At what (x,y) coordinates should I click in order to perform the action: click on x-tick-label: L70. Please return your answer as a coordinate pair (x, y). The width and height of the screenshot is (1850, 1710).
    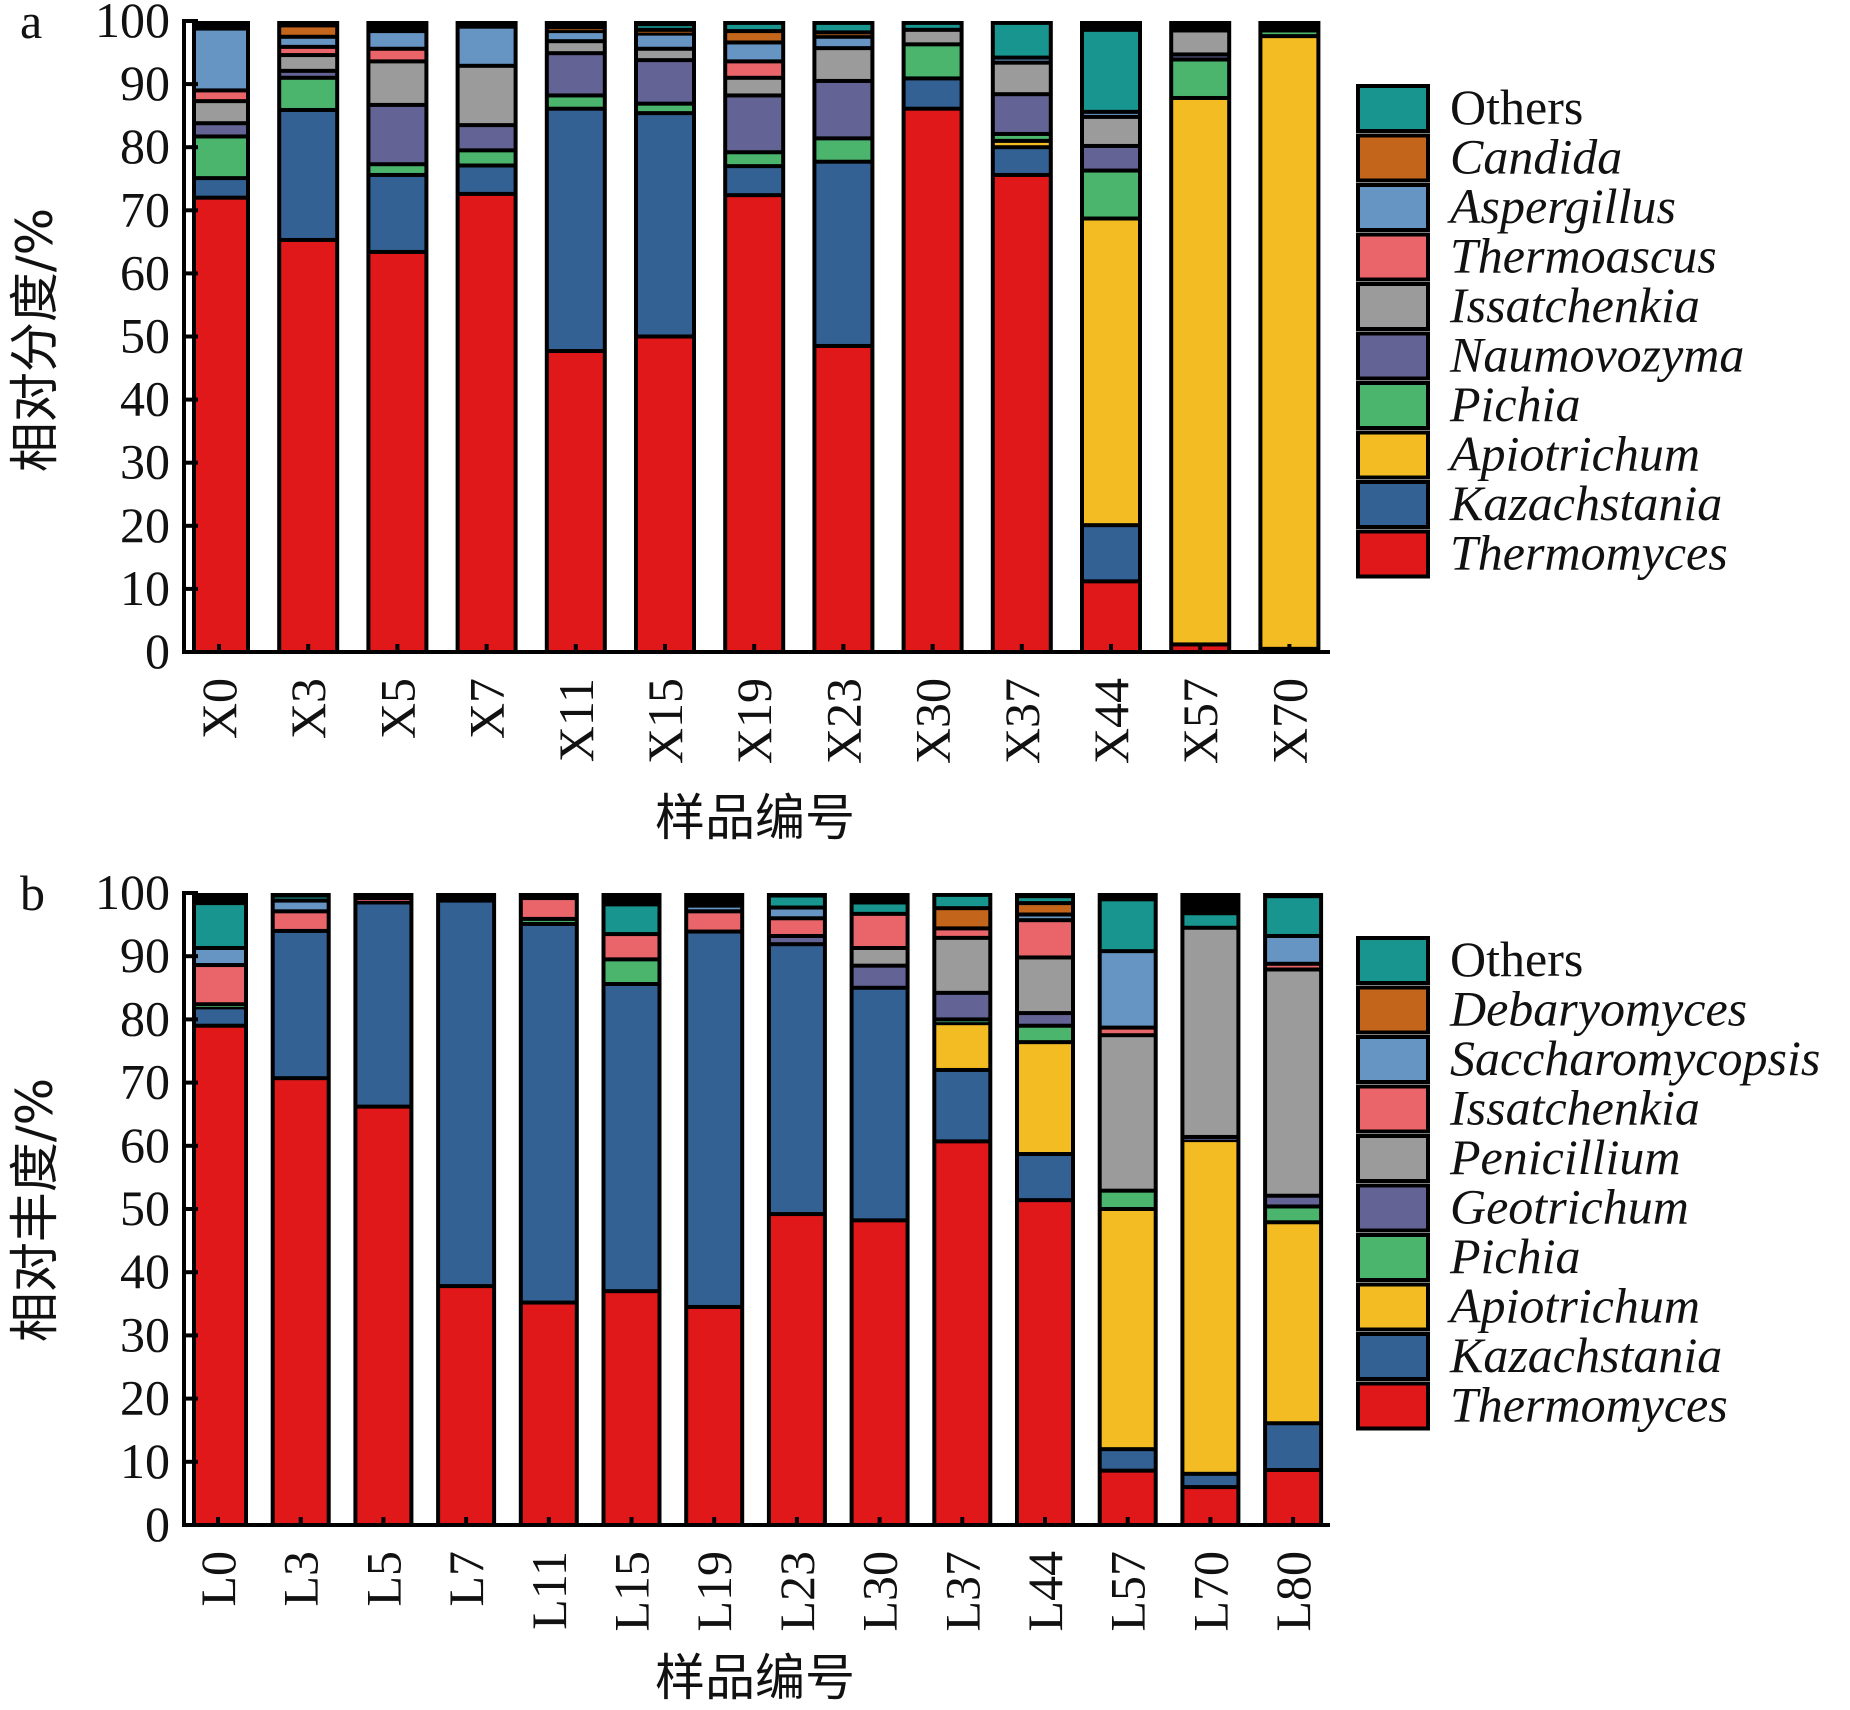
    Looking at the image, I should click on (1210, 1591).